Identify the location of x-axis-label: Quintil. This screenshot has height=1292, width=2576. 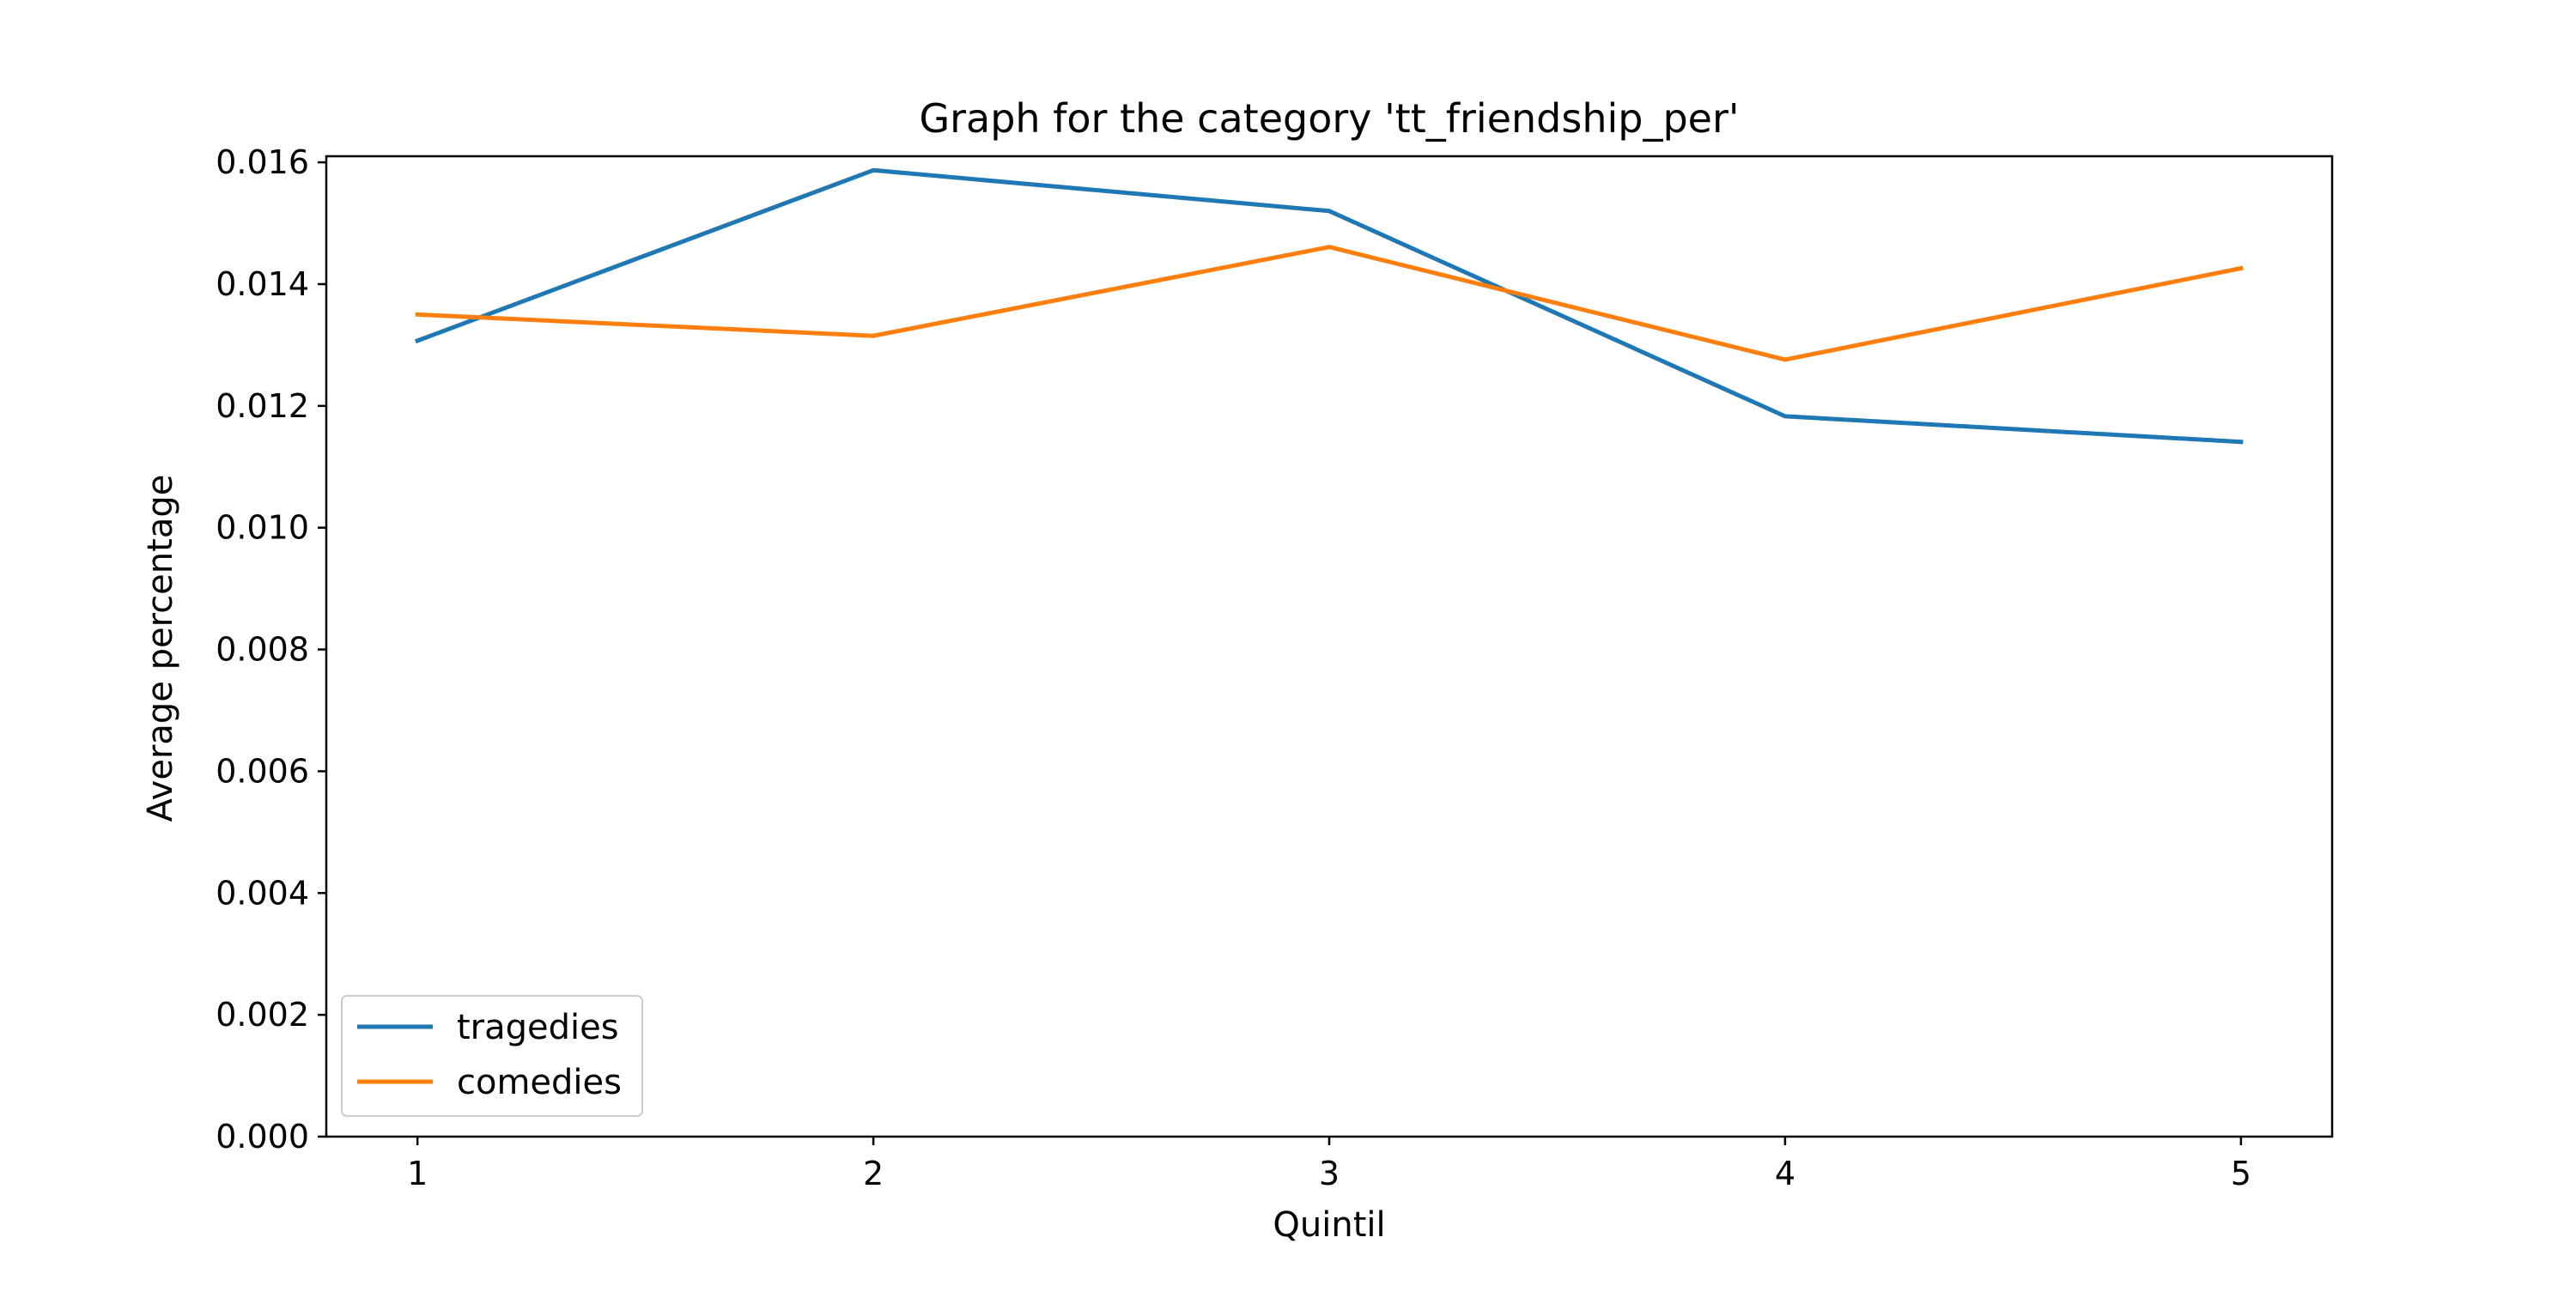
(1329, 1225).